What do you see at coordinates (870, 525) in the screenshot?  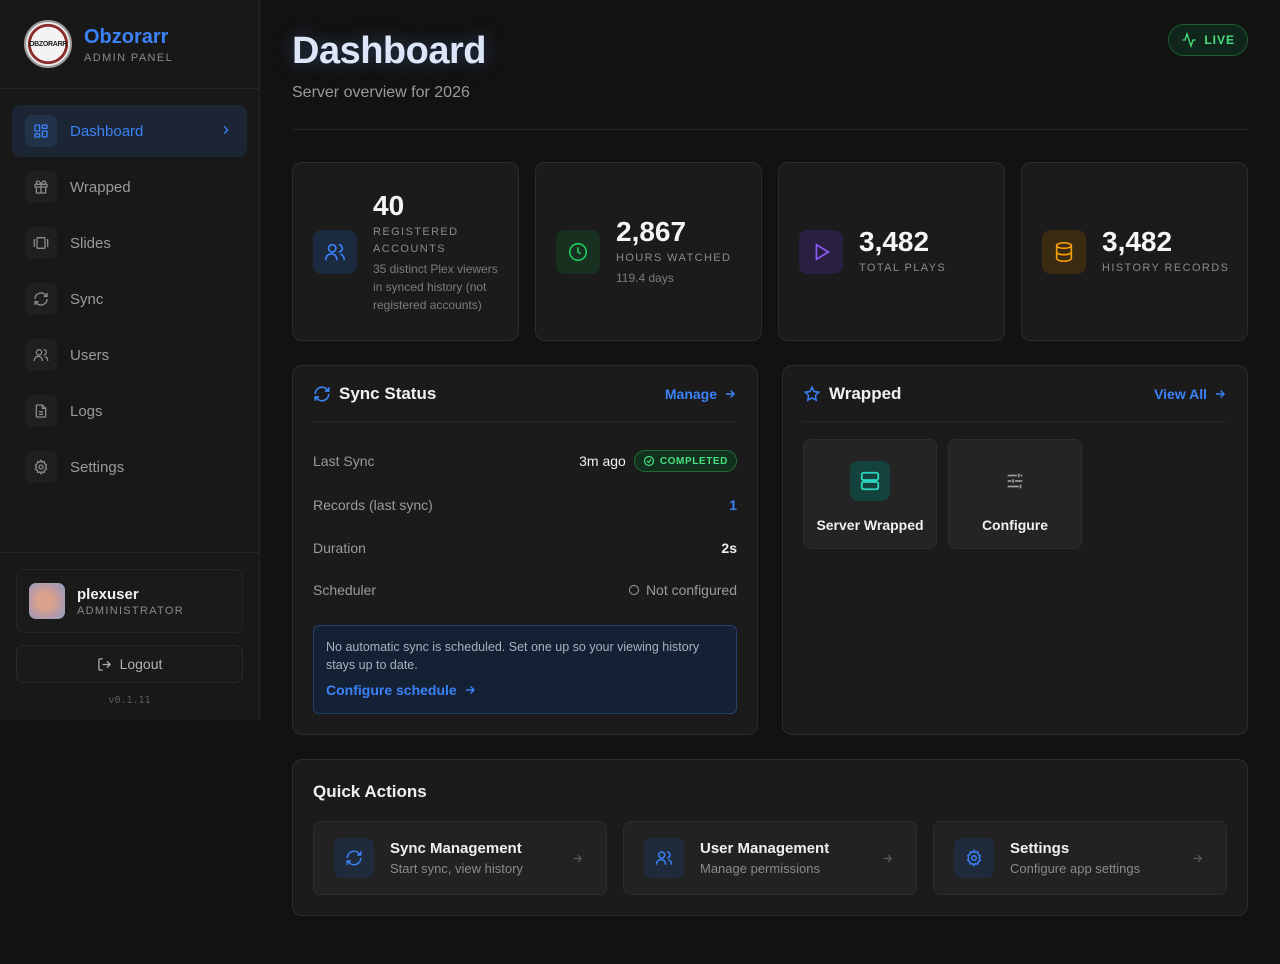 I see `tile-label: Server Wrapped` at bounding box center [870, 525].